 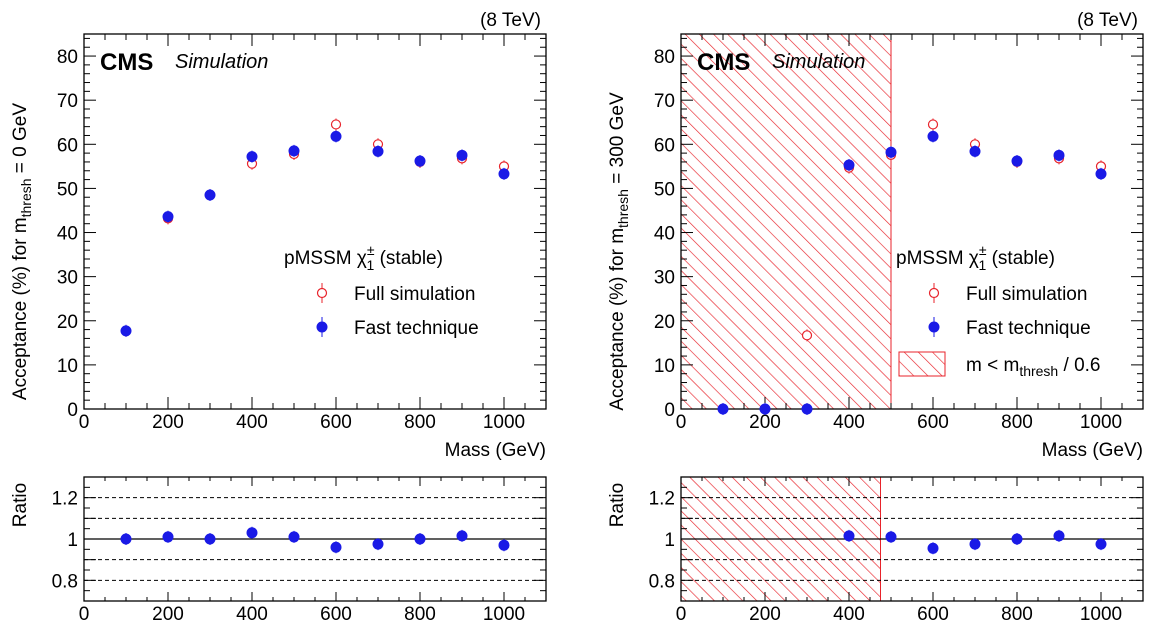 What do you see at coordinates (67, 189) in the screenshot?
I see `y-tick-label: 50` at bounding box center [67, 189].